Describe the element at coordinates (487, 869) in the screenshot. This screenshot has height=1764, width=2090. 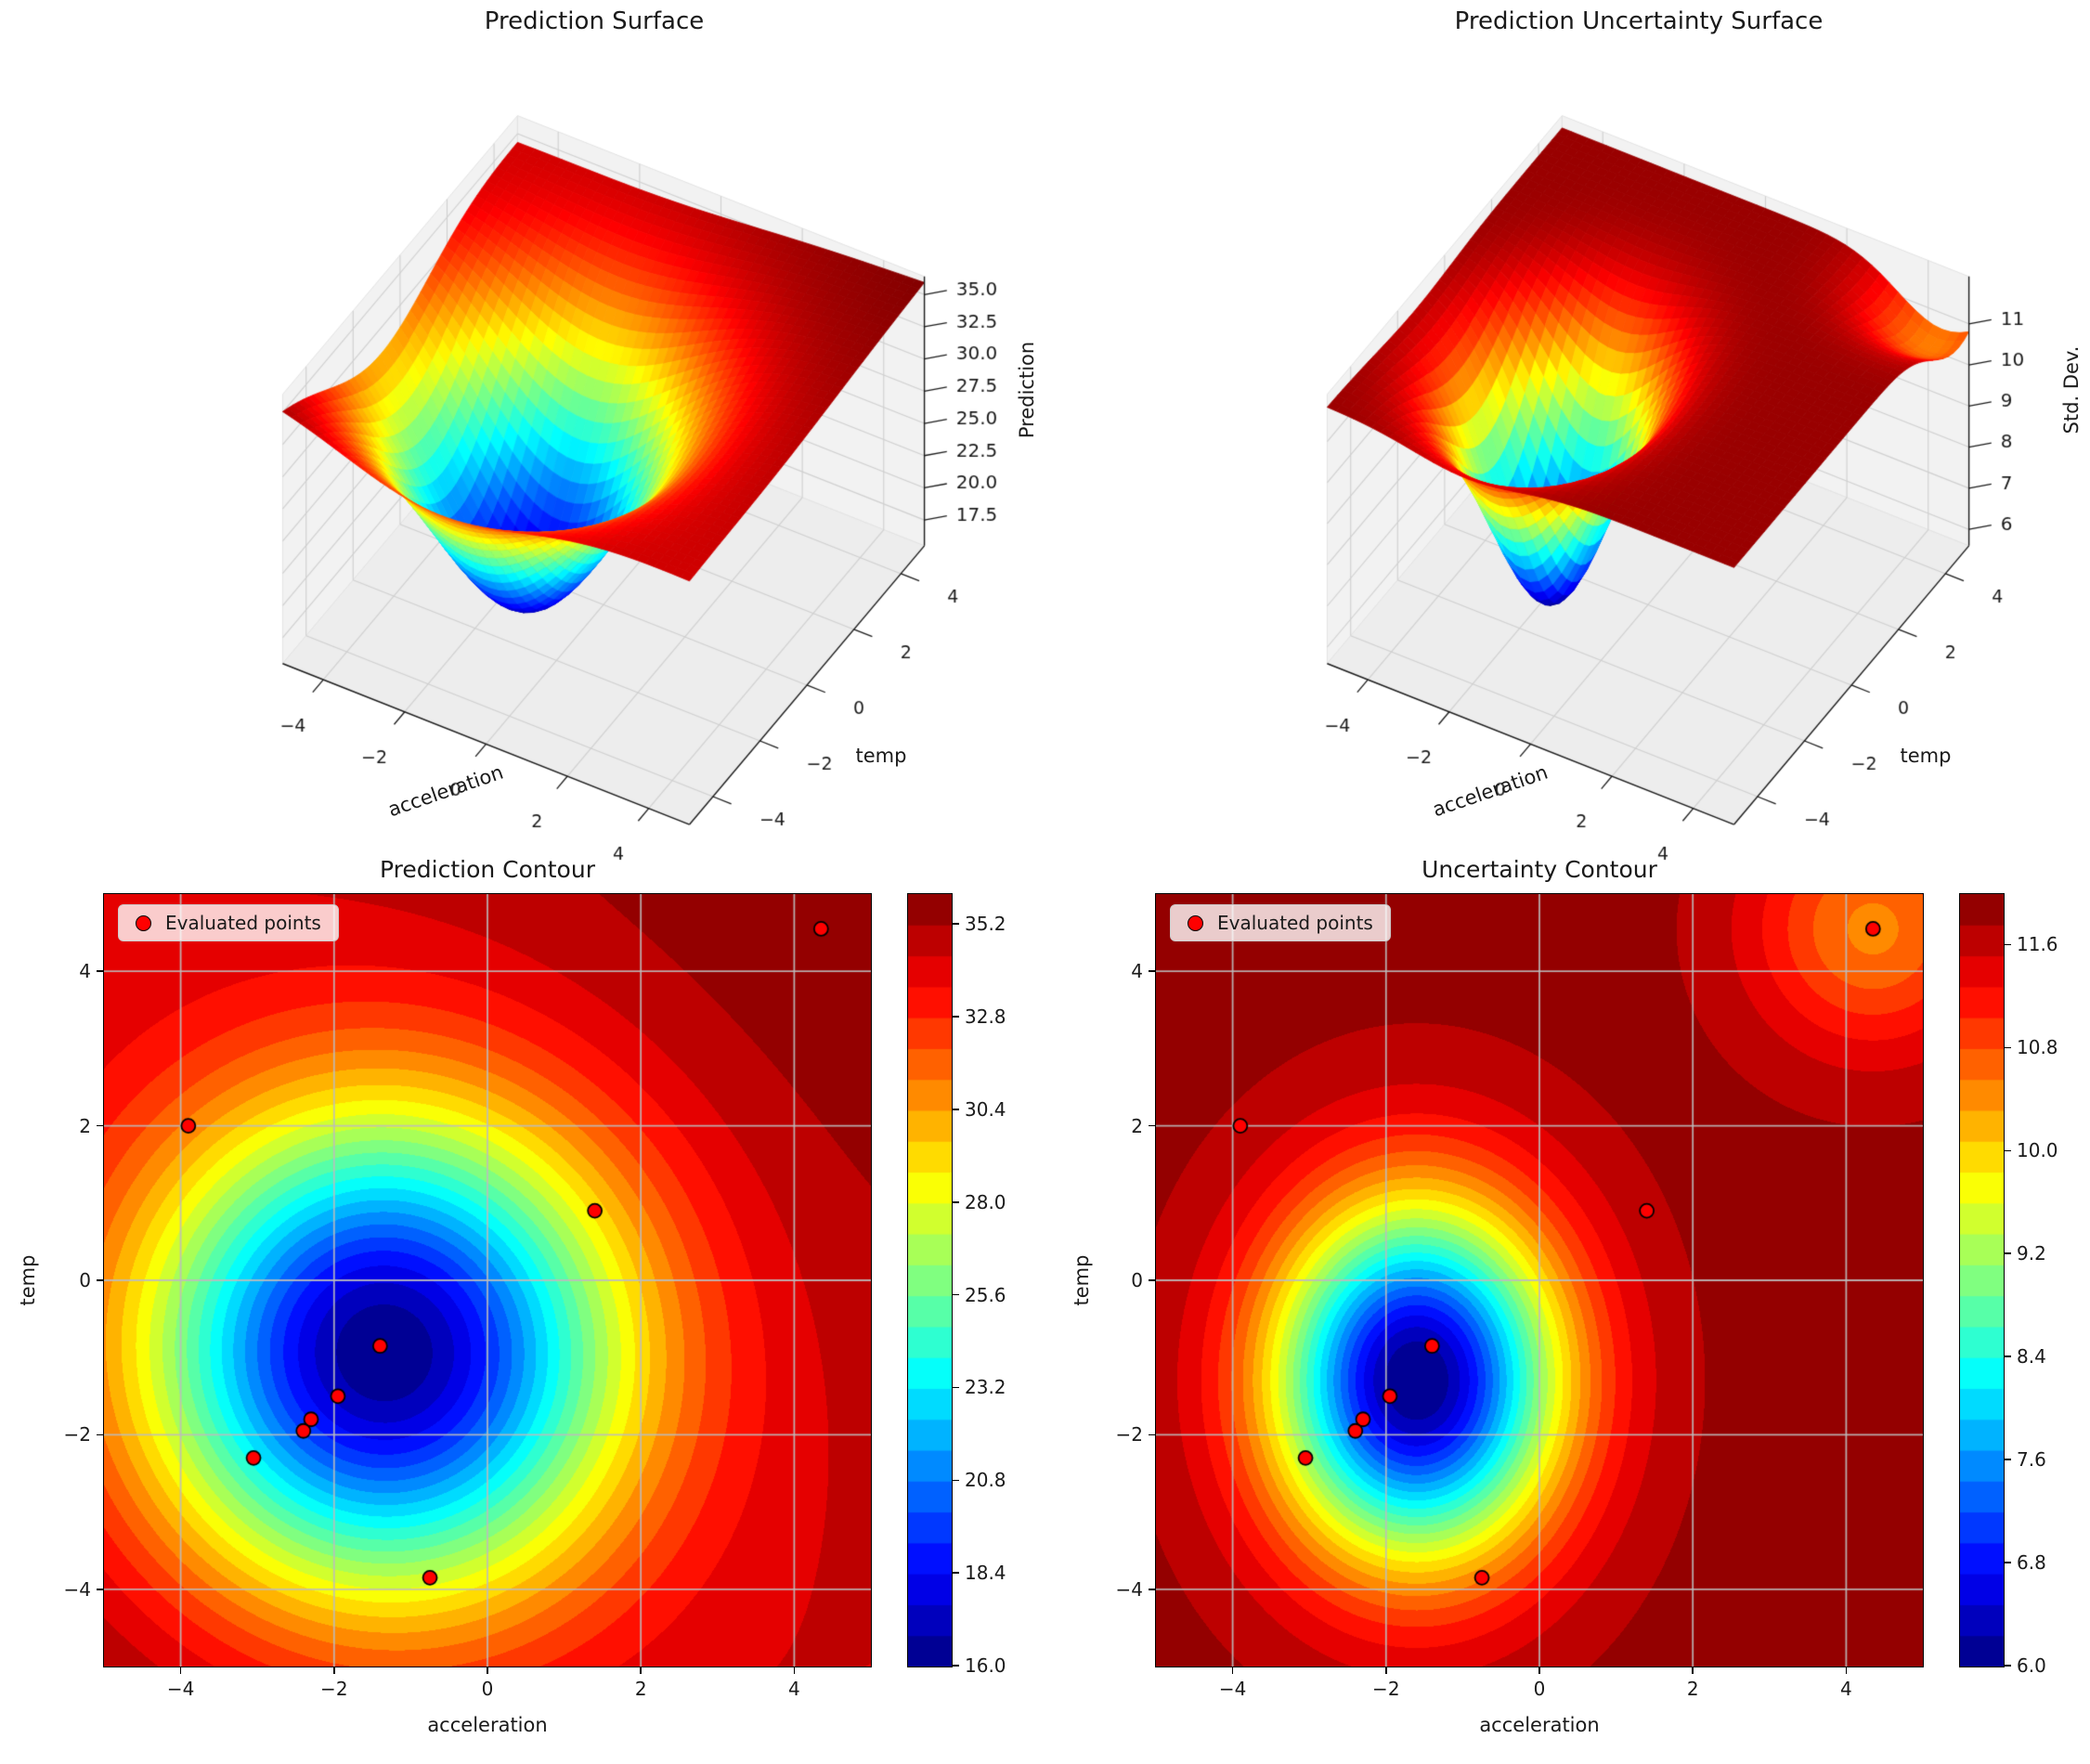
I see `prediction-contour-title: Prediction Contour` at that location.